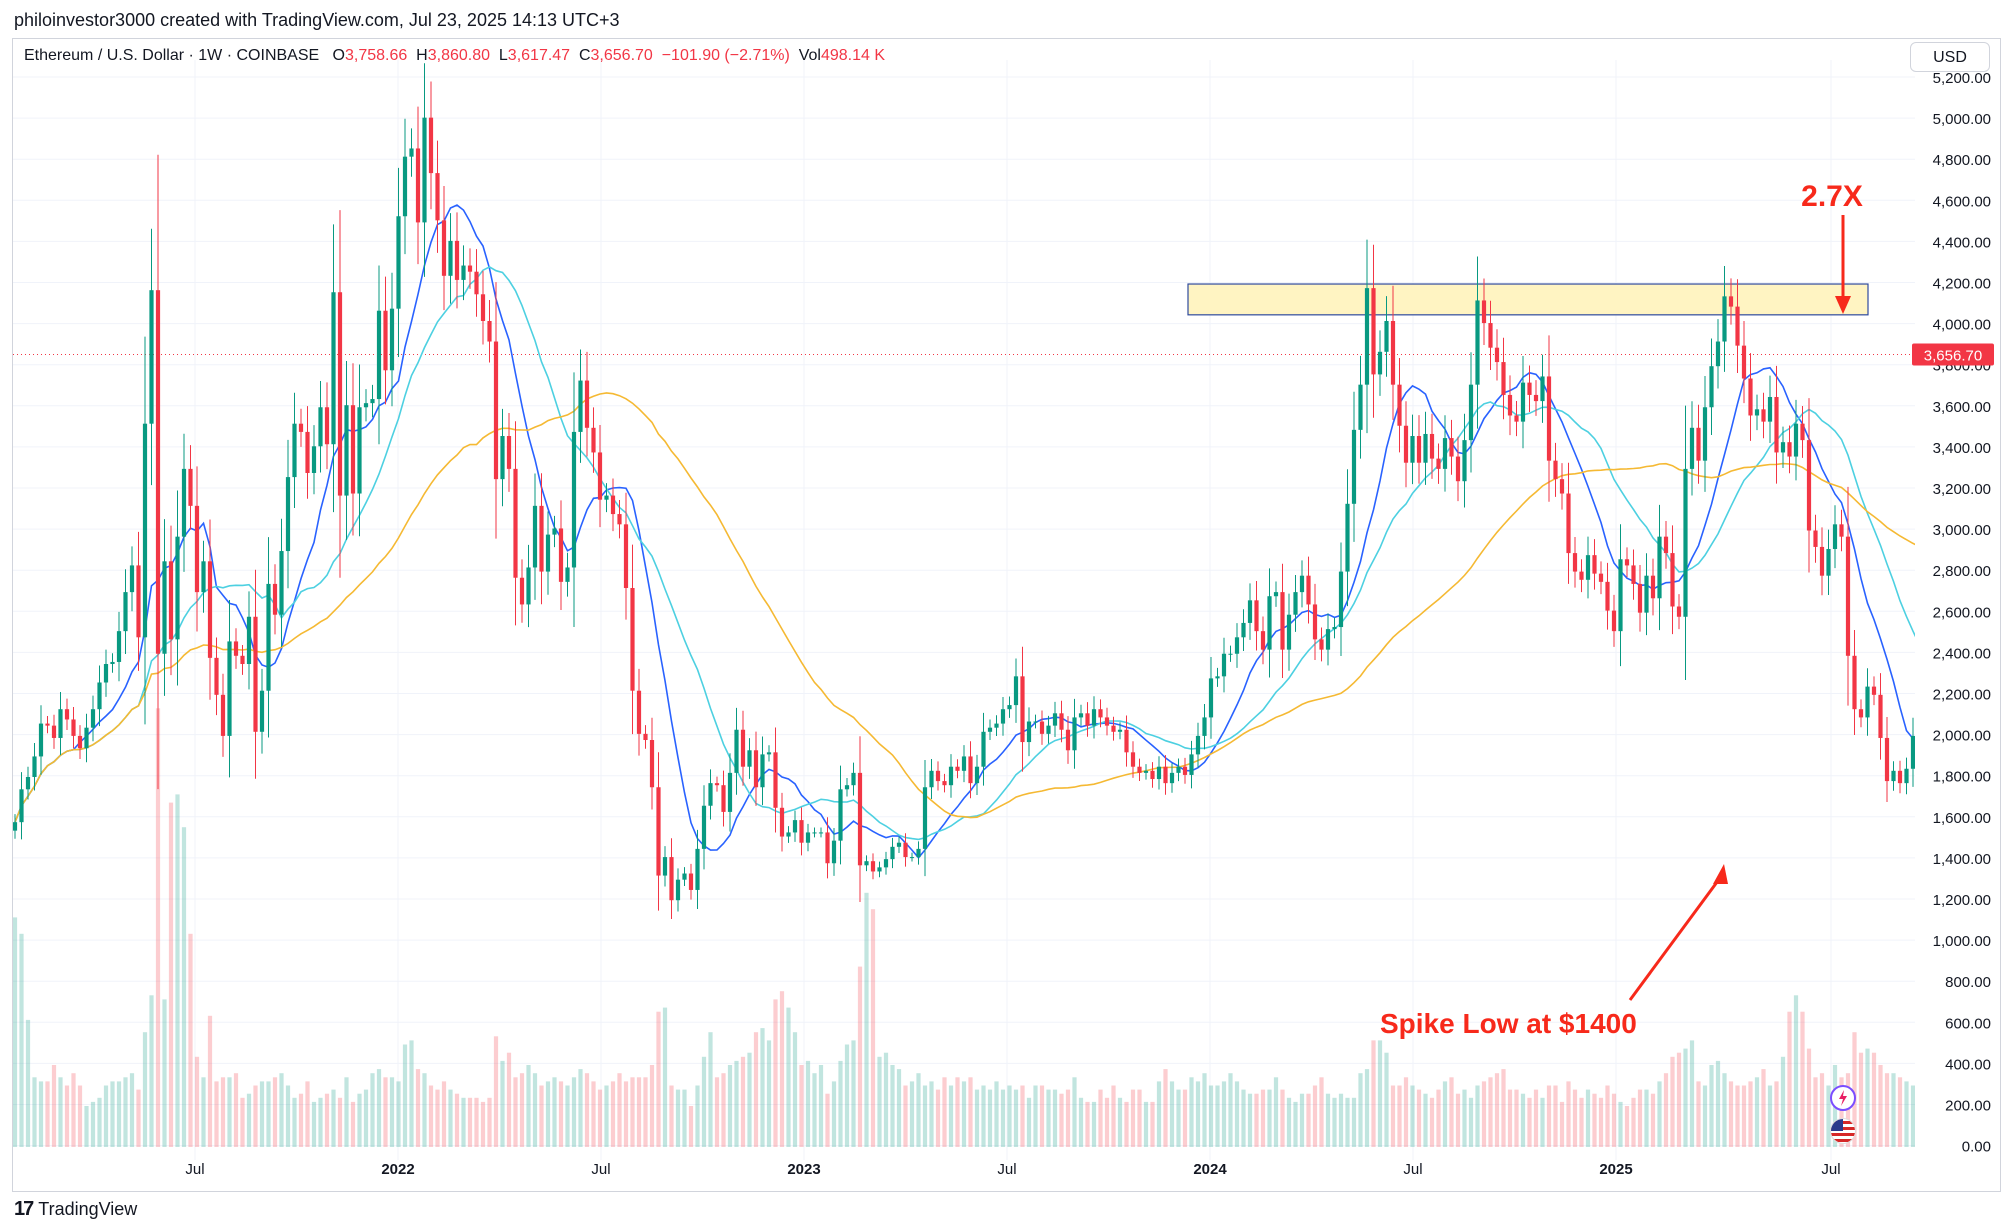 This screenshot has height=1228, width=2012. Describe the element at coordinates (75, 1209) in the screenshot. I see `tradingview-brand: 17 TradingView` at that location.